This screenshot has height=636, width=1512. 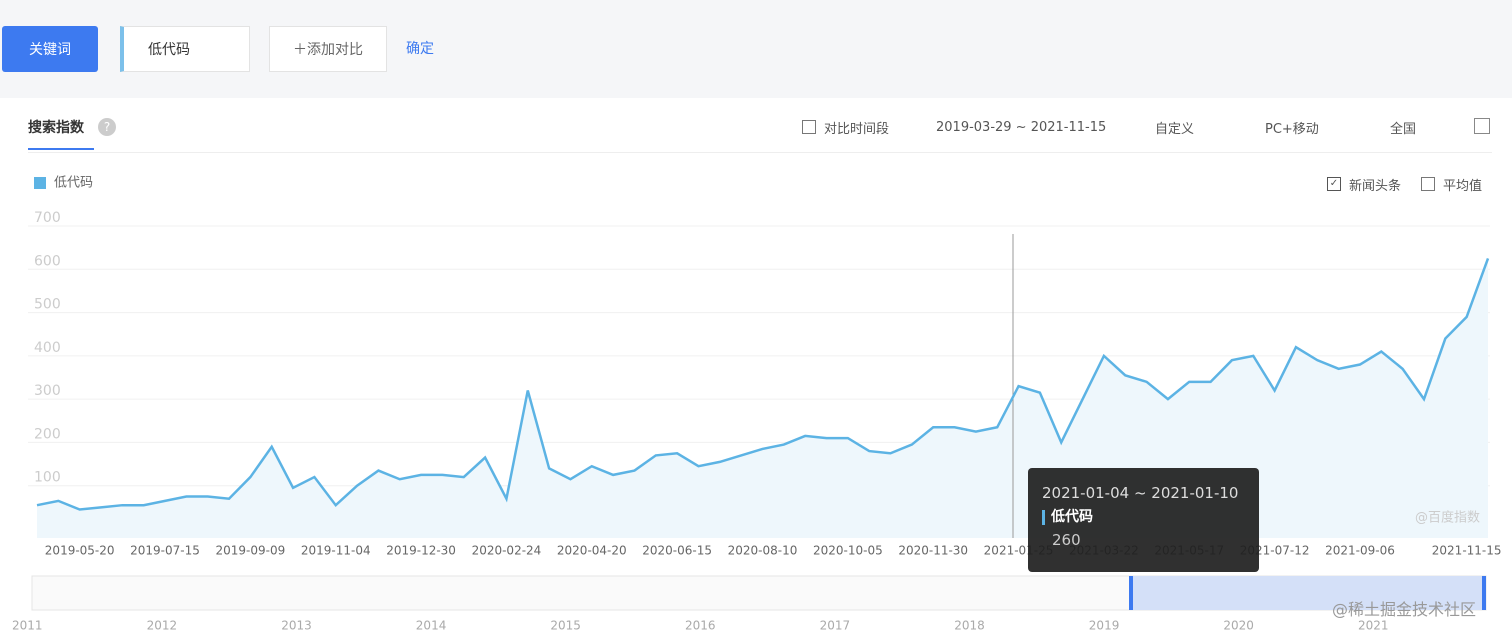 What do you see at coordinates (1360, 551) in the screenshot?
I see `x-tick-label: 2021-09-06` at bounding box center [1360, 551].